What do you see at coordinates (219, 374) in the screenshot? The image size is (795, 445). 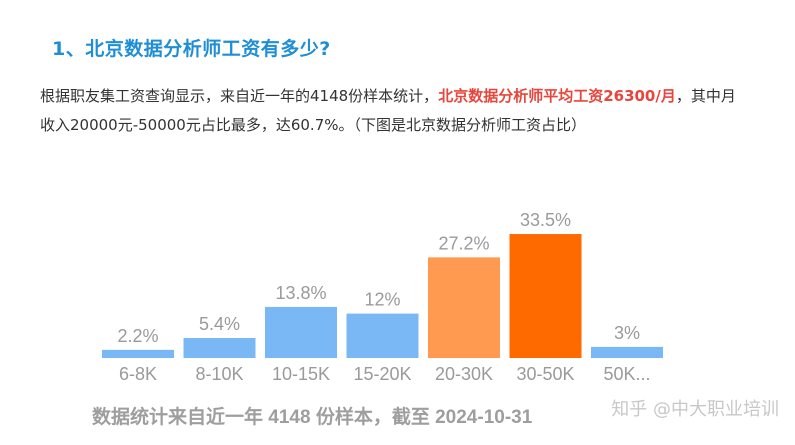 I see `category-label-1: 8-10K` at bounding box center [219, 374].